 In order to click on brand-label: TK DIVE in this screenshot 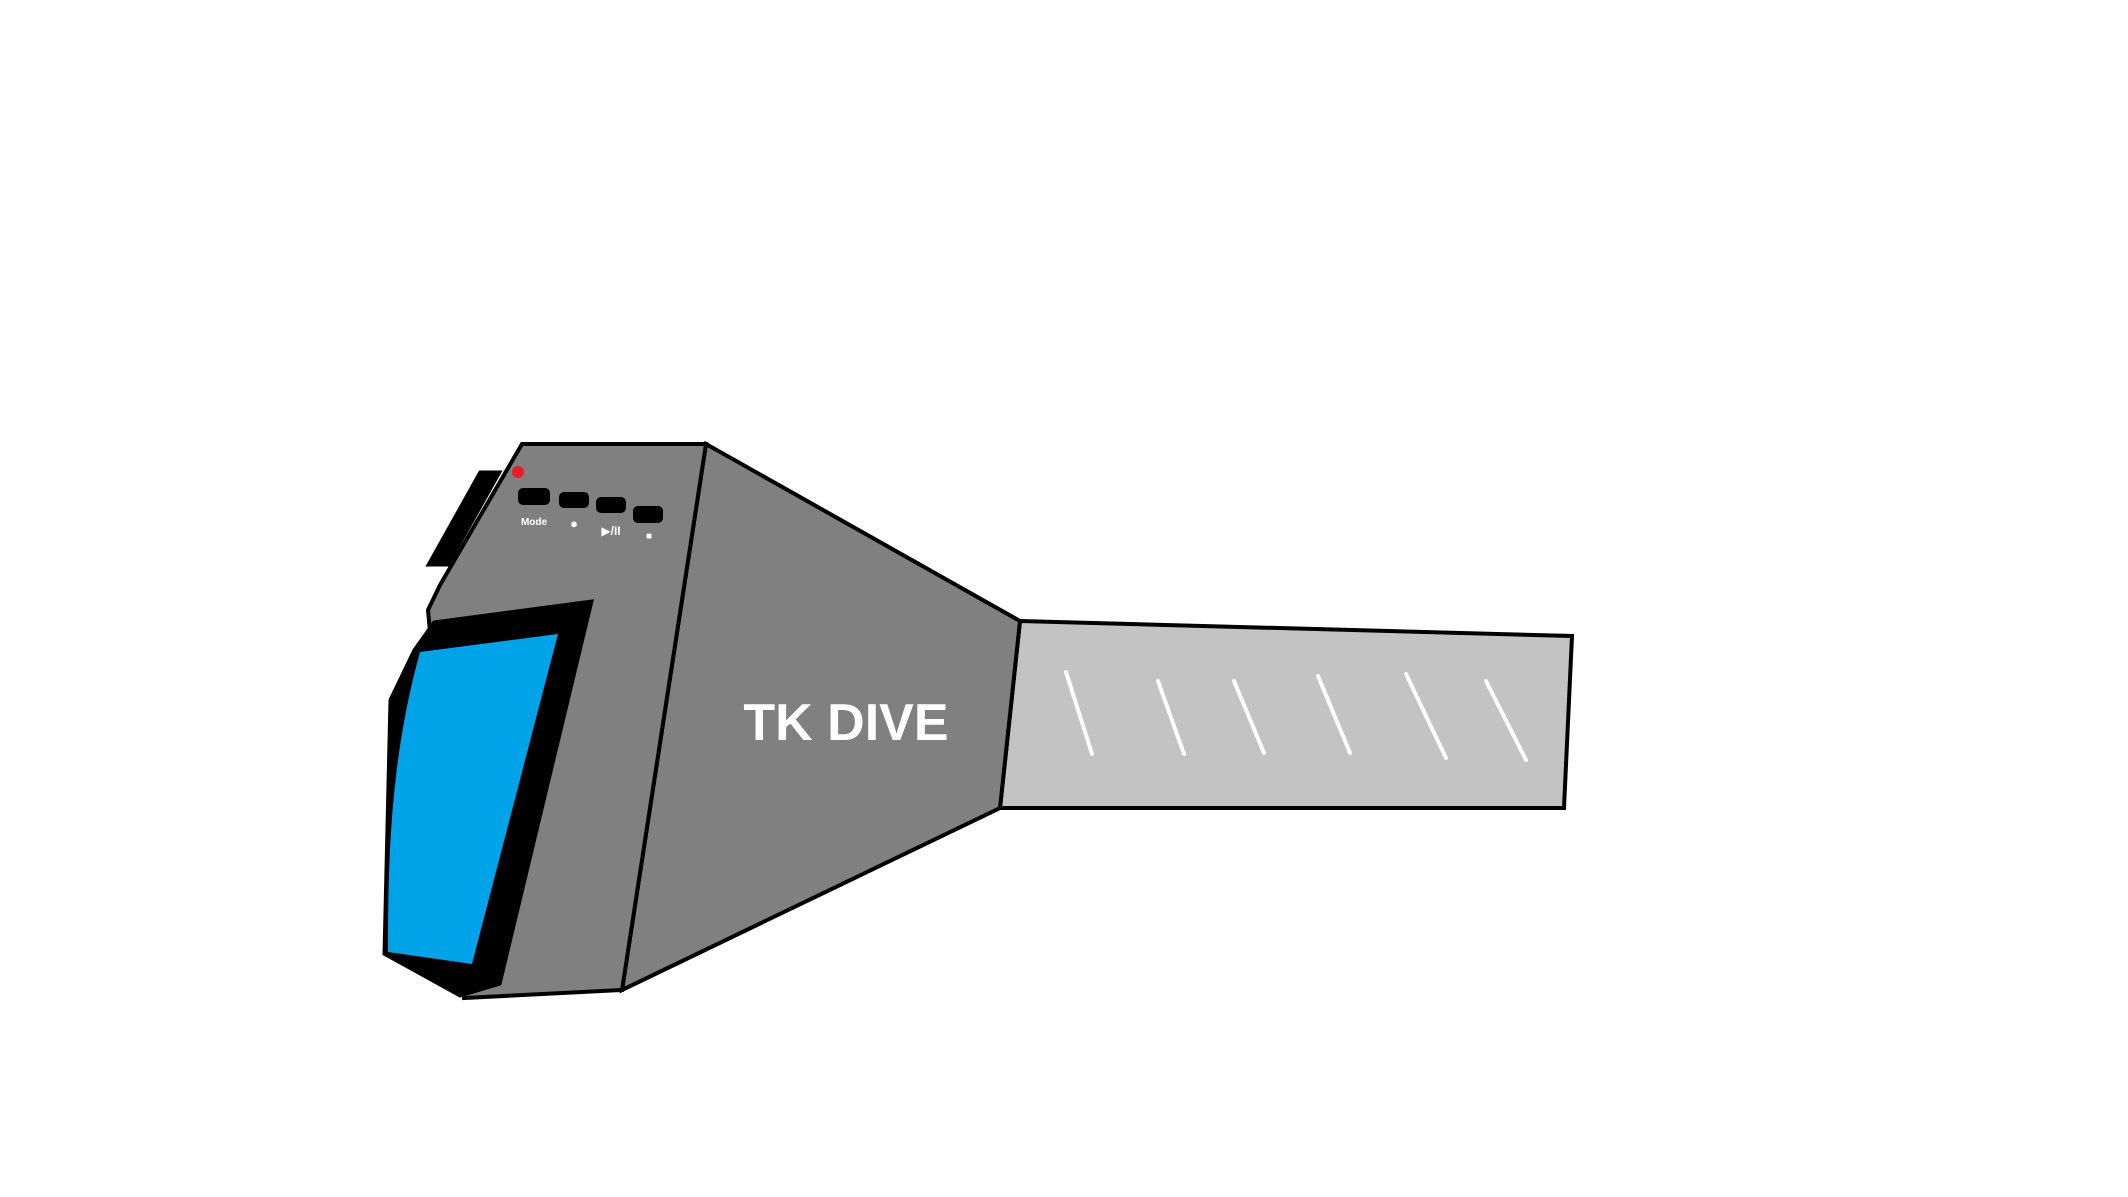, I will do `click(845, 723)`.